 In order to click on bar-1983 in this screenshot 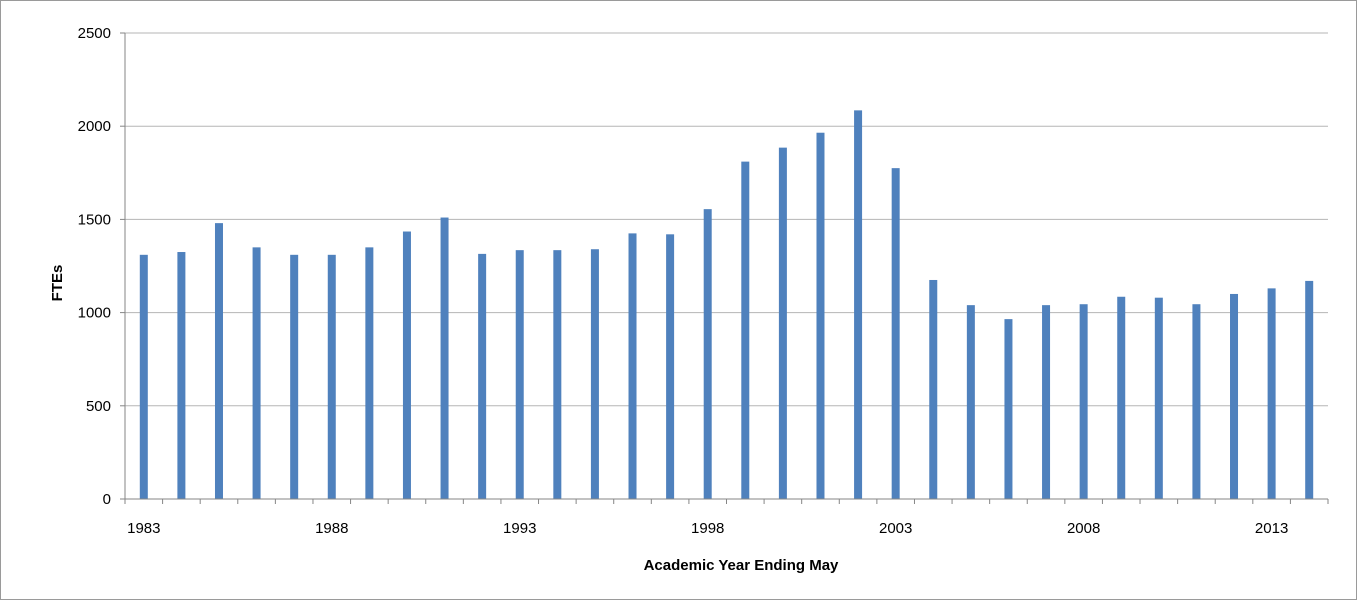, I will do `click(143, 376)`.